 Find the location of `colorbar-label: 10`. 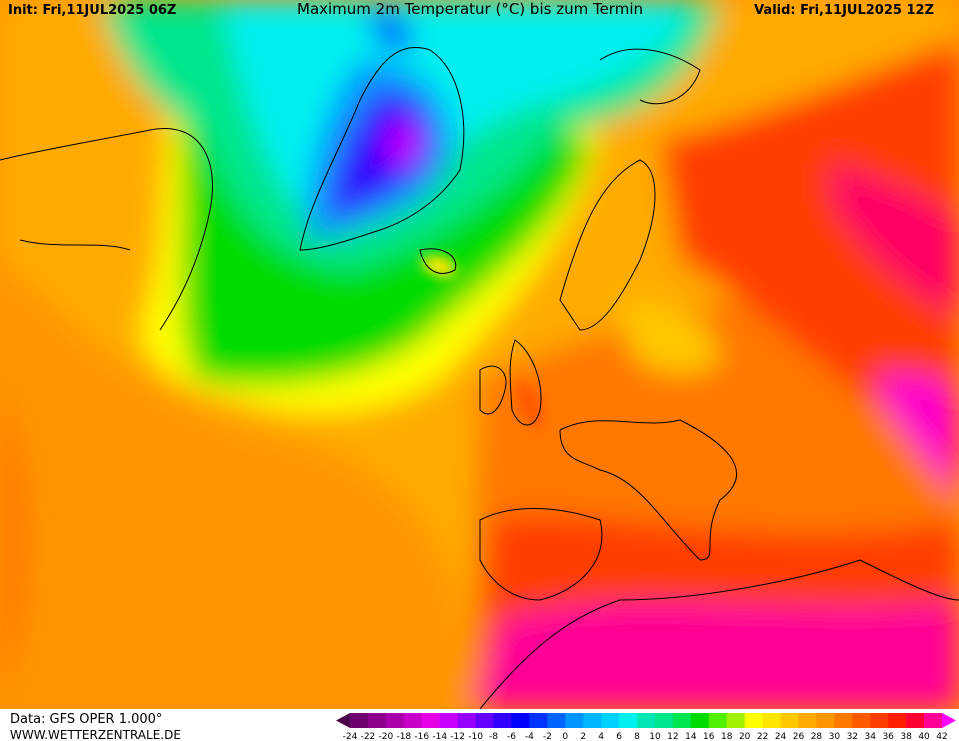

colorbar-label: 10 is located at coordinates (655, 736).